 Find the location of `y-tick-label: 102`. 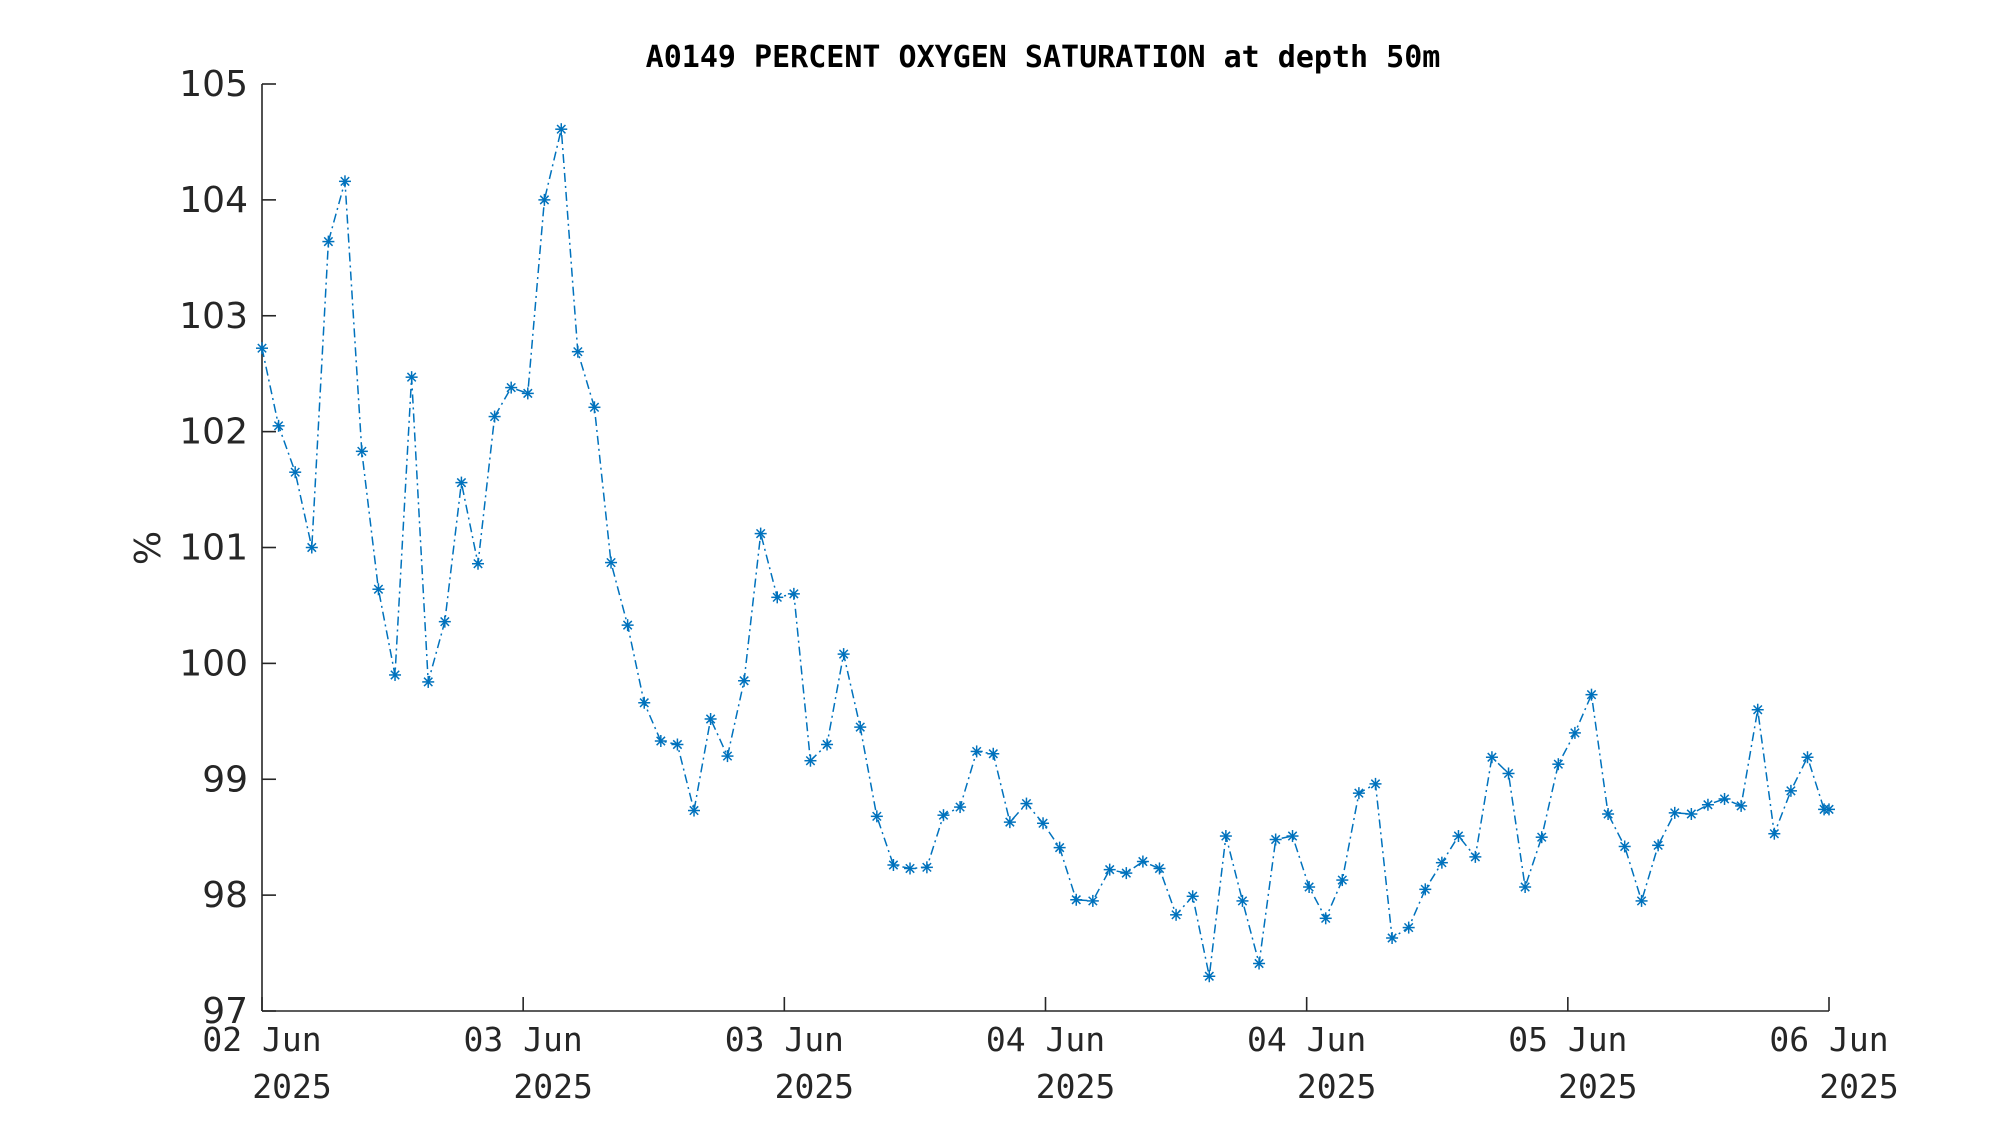

y-tick-label: 102 is located at coordinates (213, 432).